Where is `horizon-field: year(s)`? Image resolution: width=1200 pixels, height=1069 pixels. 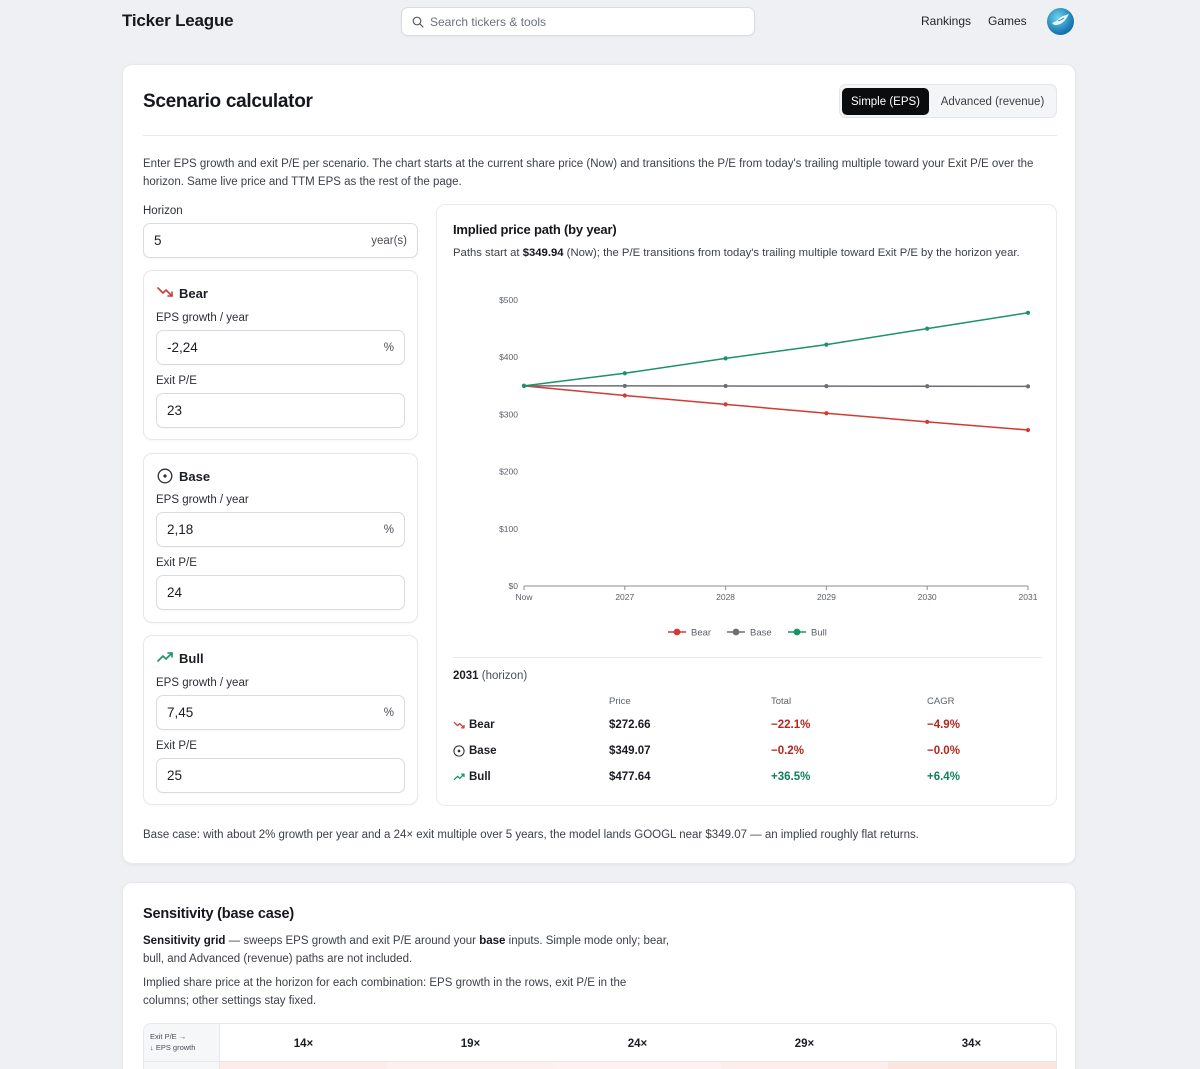
horizon-field: year(s) is located at coordinates (280, 240).